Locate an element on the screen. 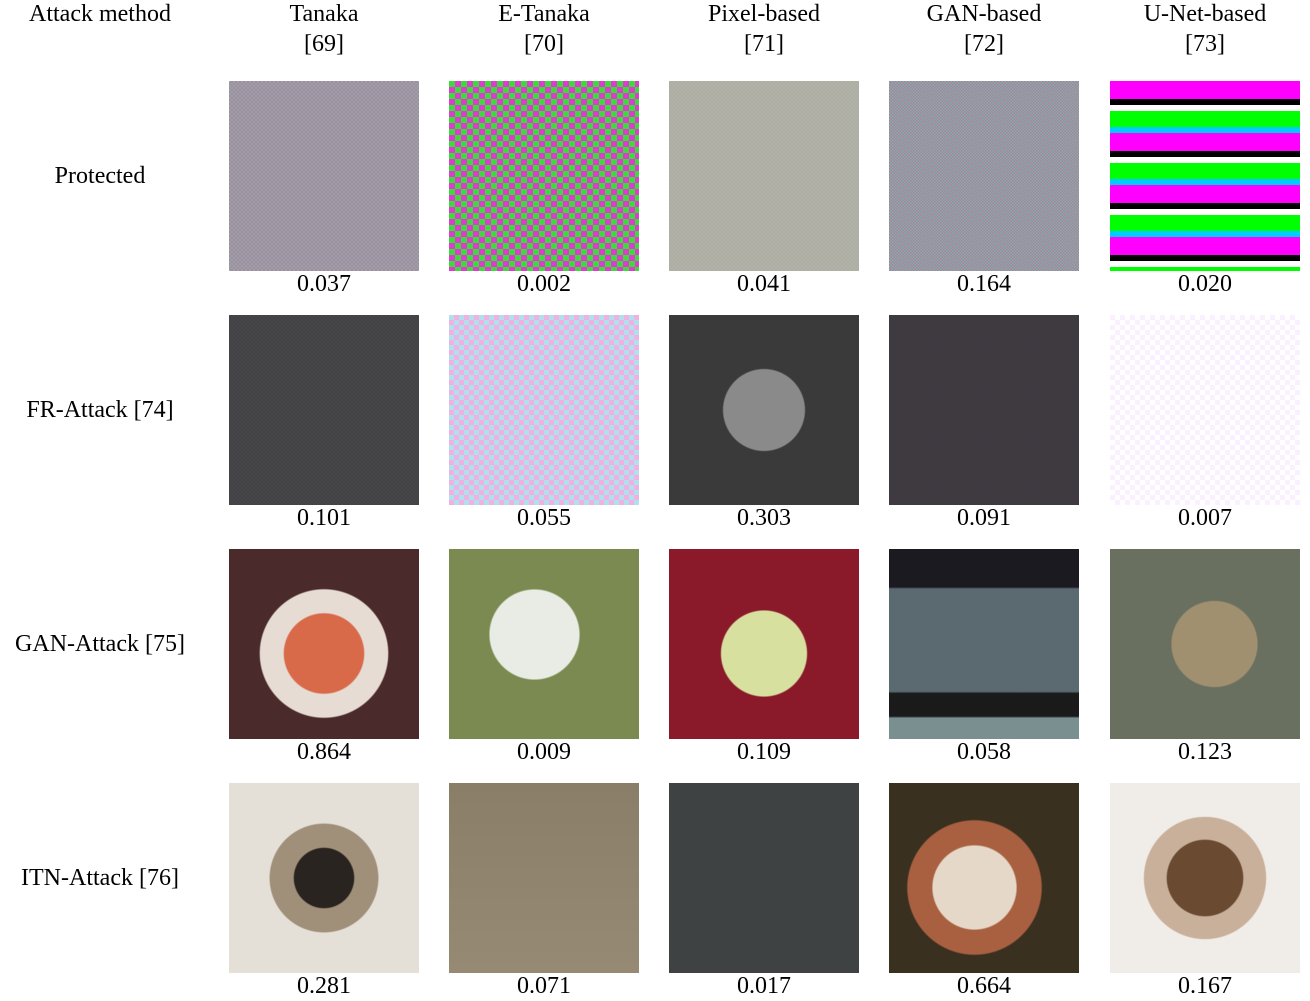  column-ref: [70] is located at coordinates (544, 44).